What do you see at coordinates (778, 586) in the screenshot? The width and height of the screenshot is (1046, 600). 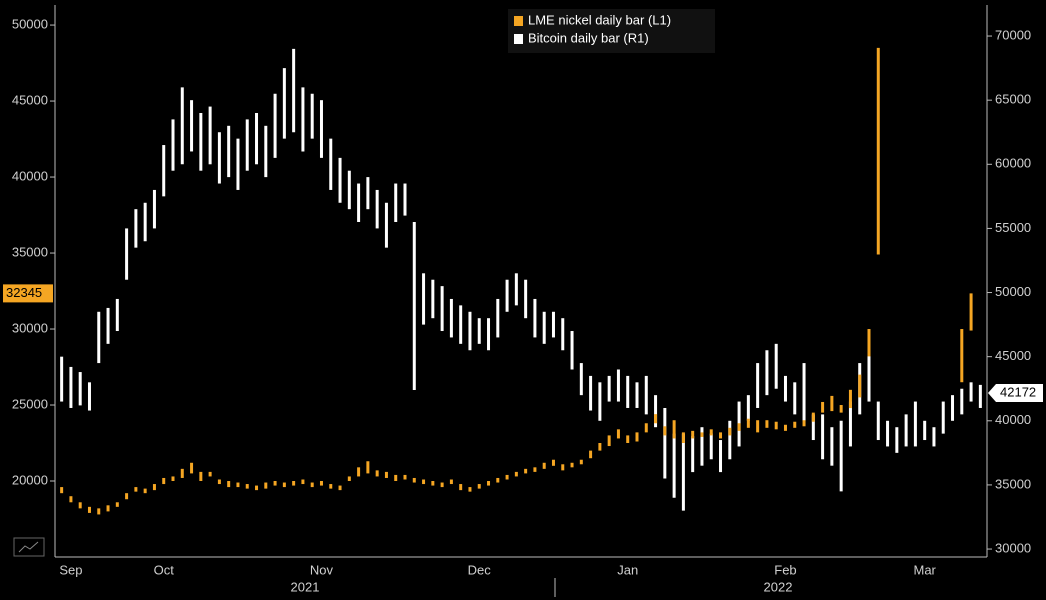 I see `year-label: 2022` at bounding box center [778, 586].